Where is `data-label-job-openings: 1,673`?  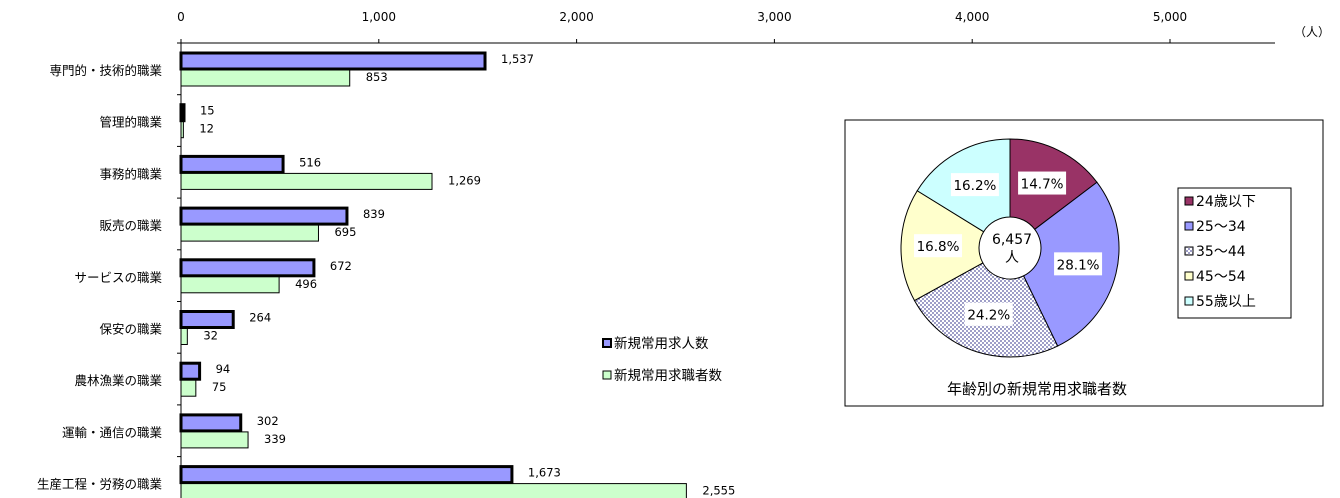 data-label-job-openings: 1,673 is located at coordinates (544, 473).